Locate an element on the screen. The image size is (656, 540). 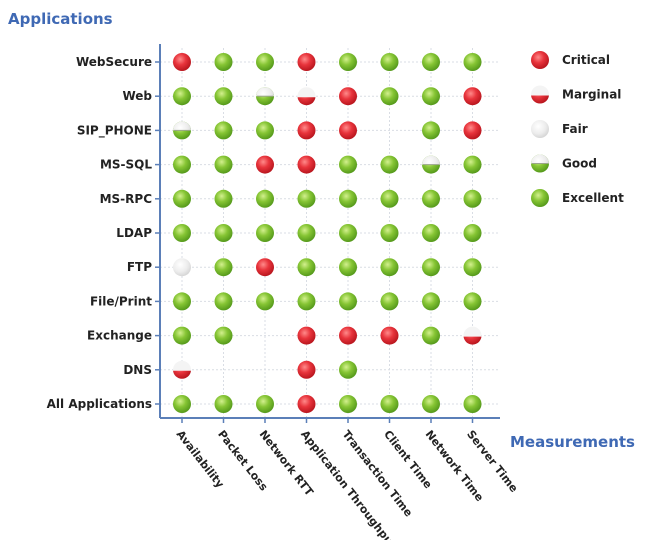
legend-label-marginal: Marginal is located at coordinates (591, 95).